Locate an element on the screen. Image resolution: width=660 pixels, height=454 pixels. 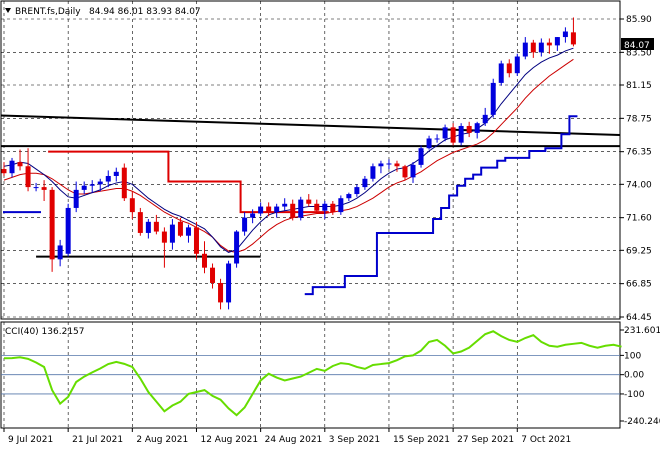
descending-resistance-line is located at coordinates (310, 125).